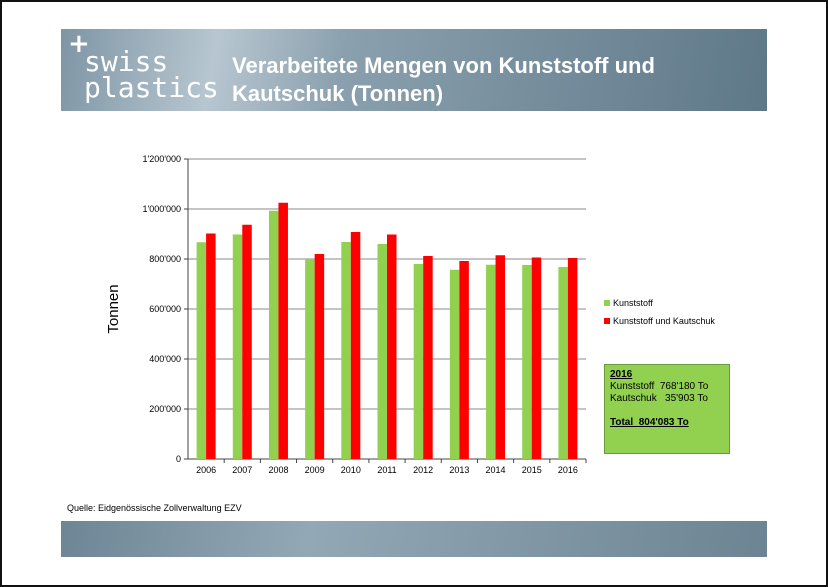 This screenshot has height=587, width=828. I want to click on x-tick-label: 2010, so click(351, 470).